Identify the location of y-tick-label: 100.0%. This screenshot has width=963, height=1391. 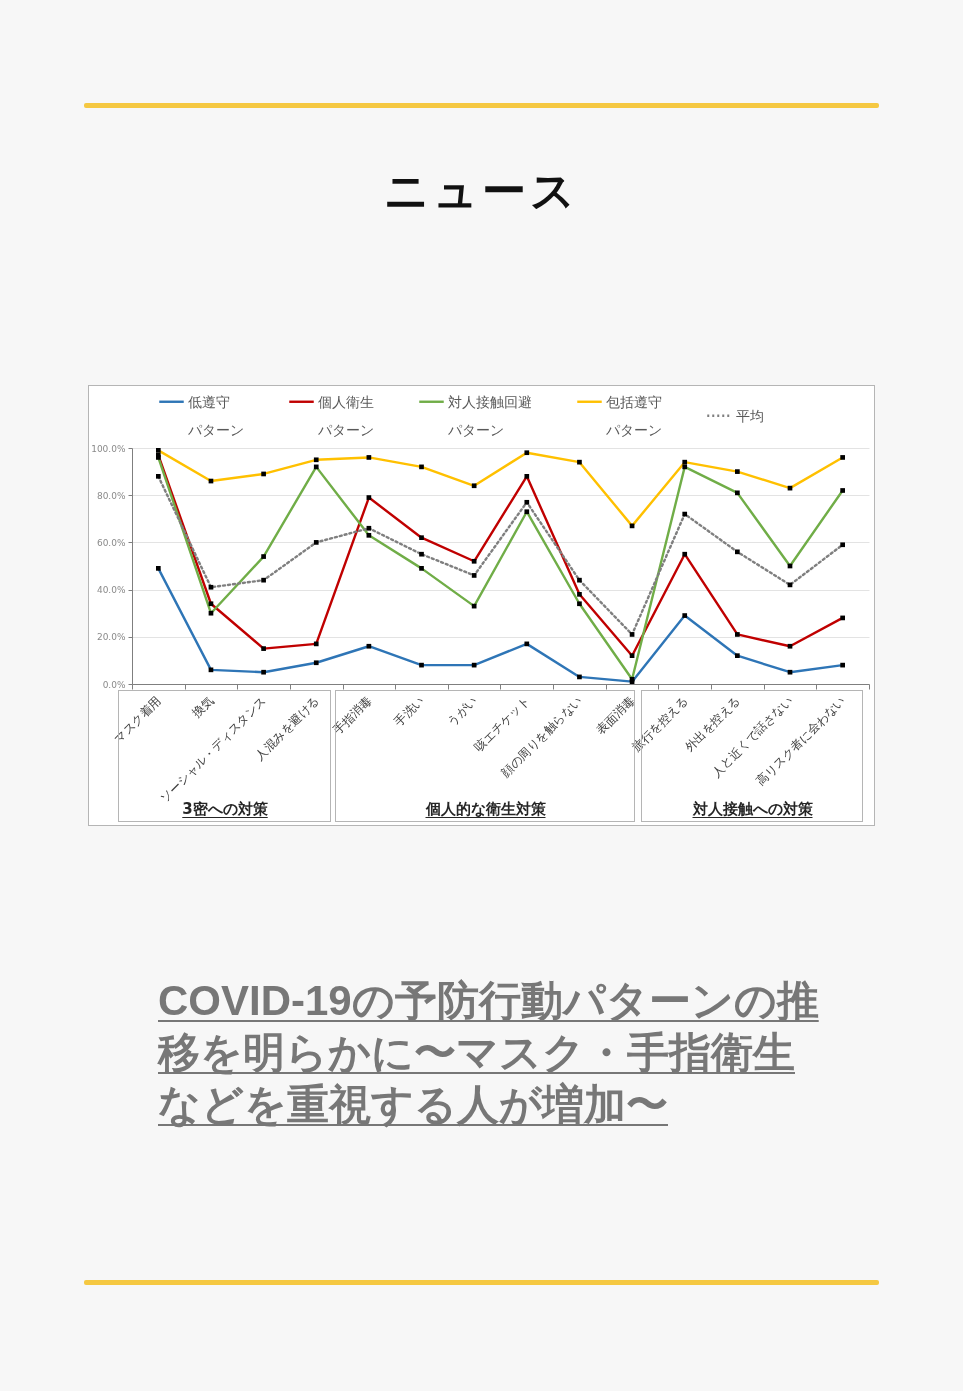
(108, 448).